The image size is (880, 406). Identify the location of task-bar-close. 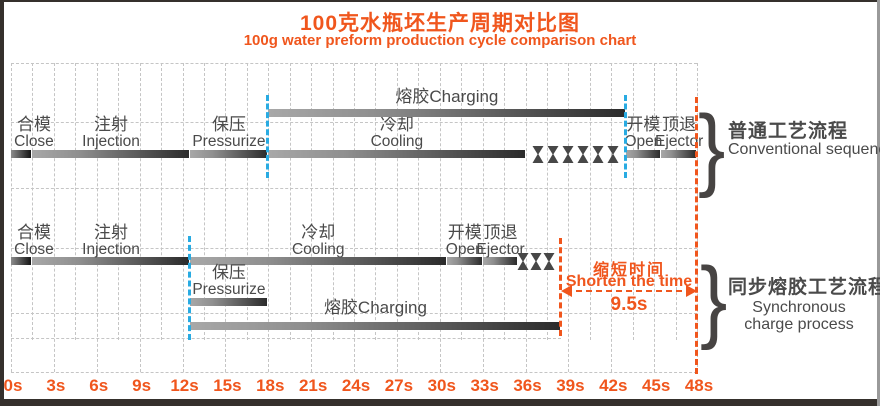
(21, 261).